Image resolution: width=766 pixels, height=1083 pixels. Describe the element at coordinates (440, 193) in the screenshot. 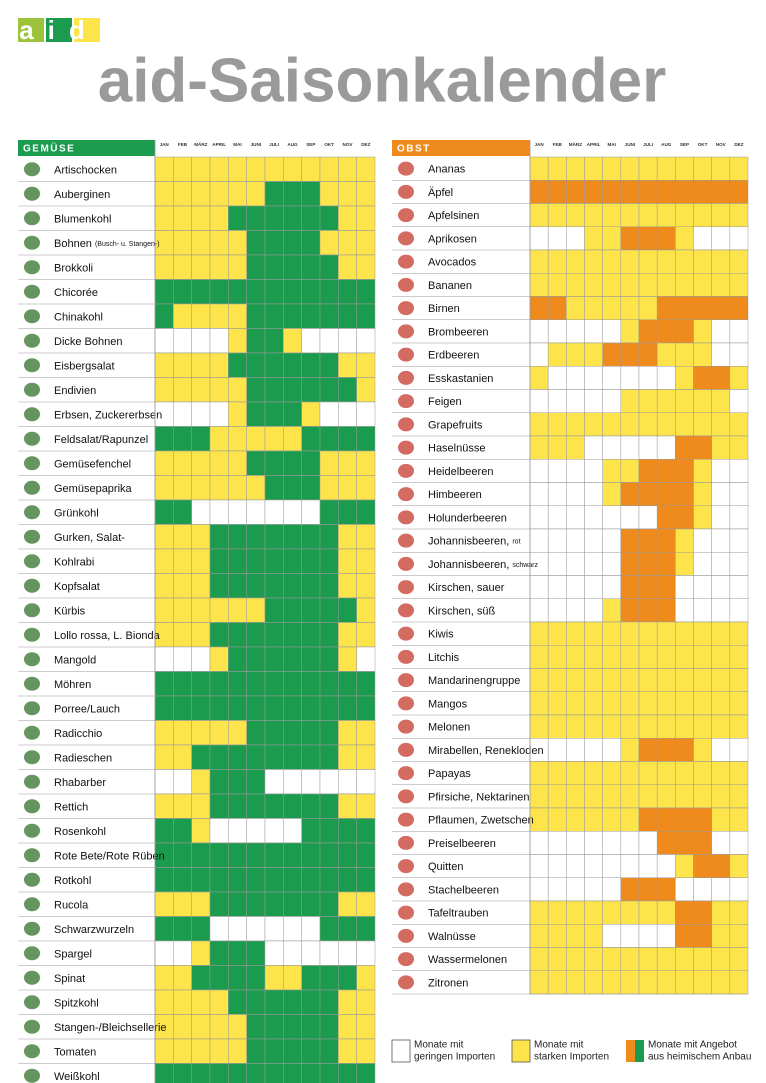

I see `row-name: Äpfel` at that location.